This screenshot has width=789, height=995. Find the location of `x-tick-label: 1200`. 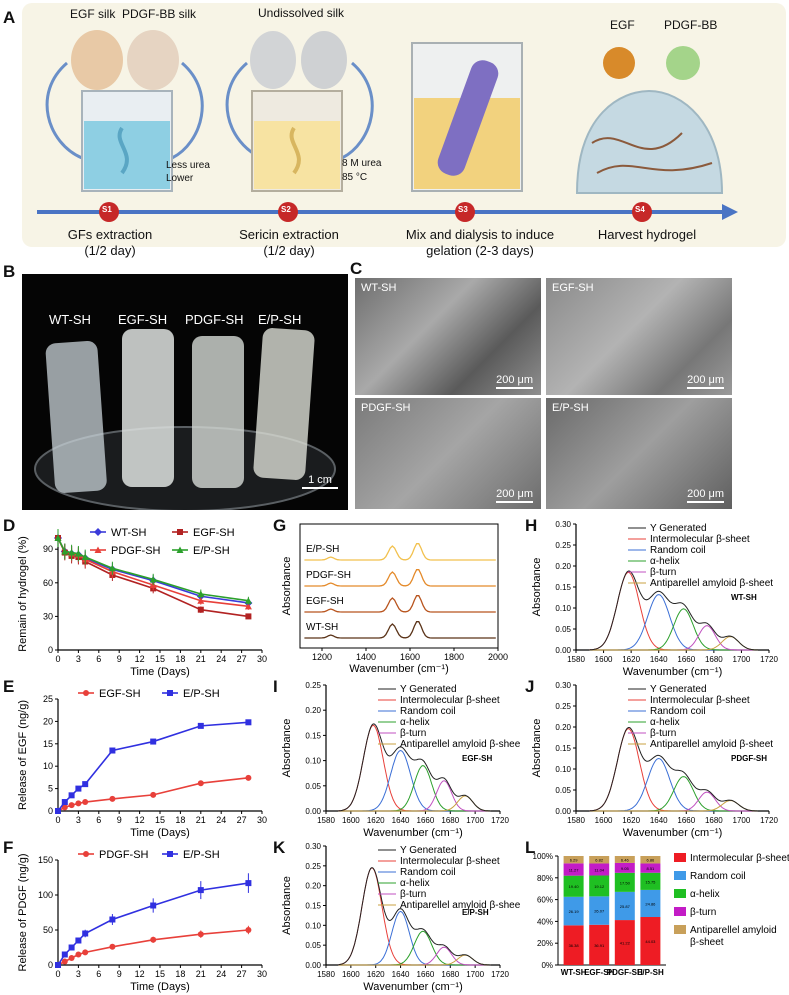

x-tick-label: 1200 is located at coordinates (322, 657).